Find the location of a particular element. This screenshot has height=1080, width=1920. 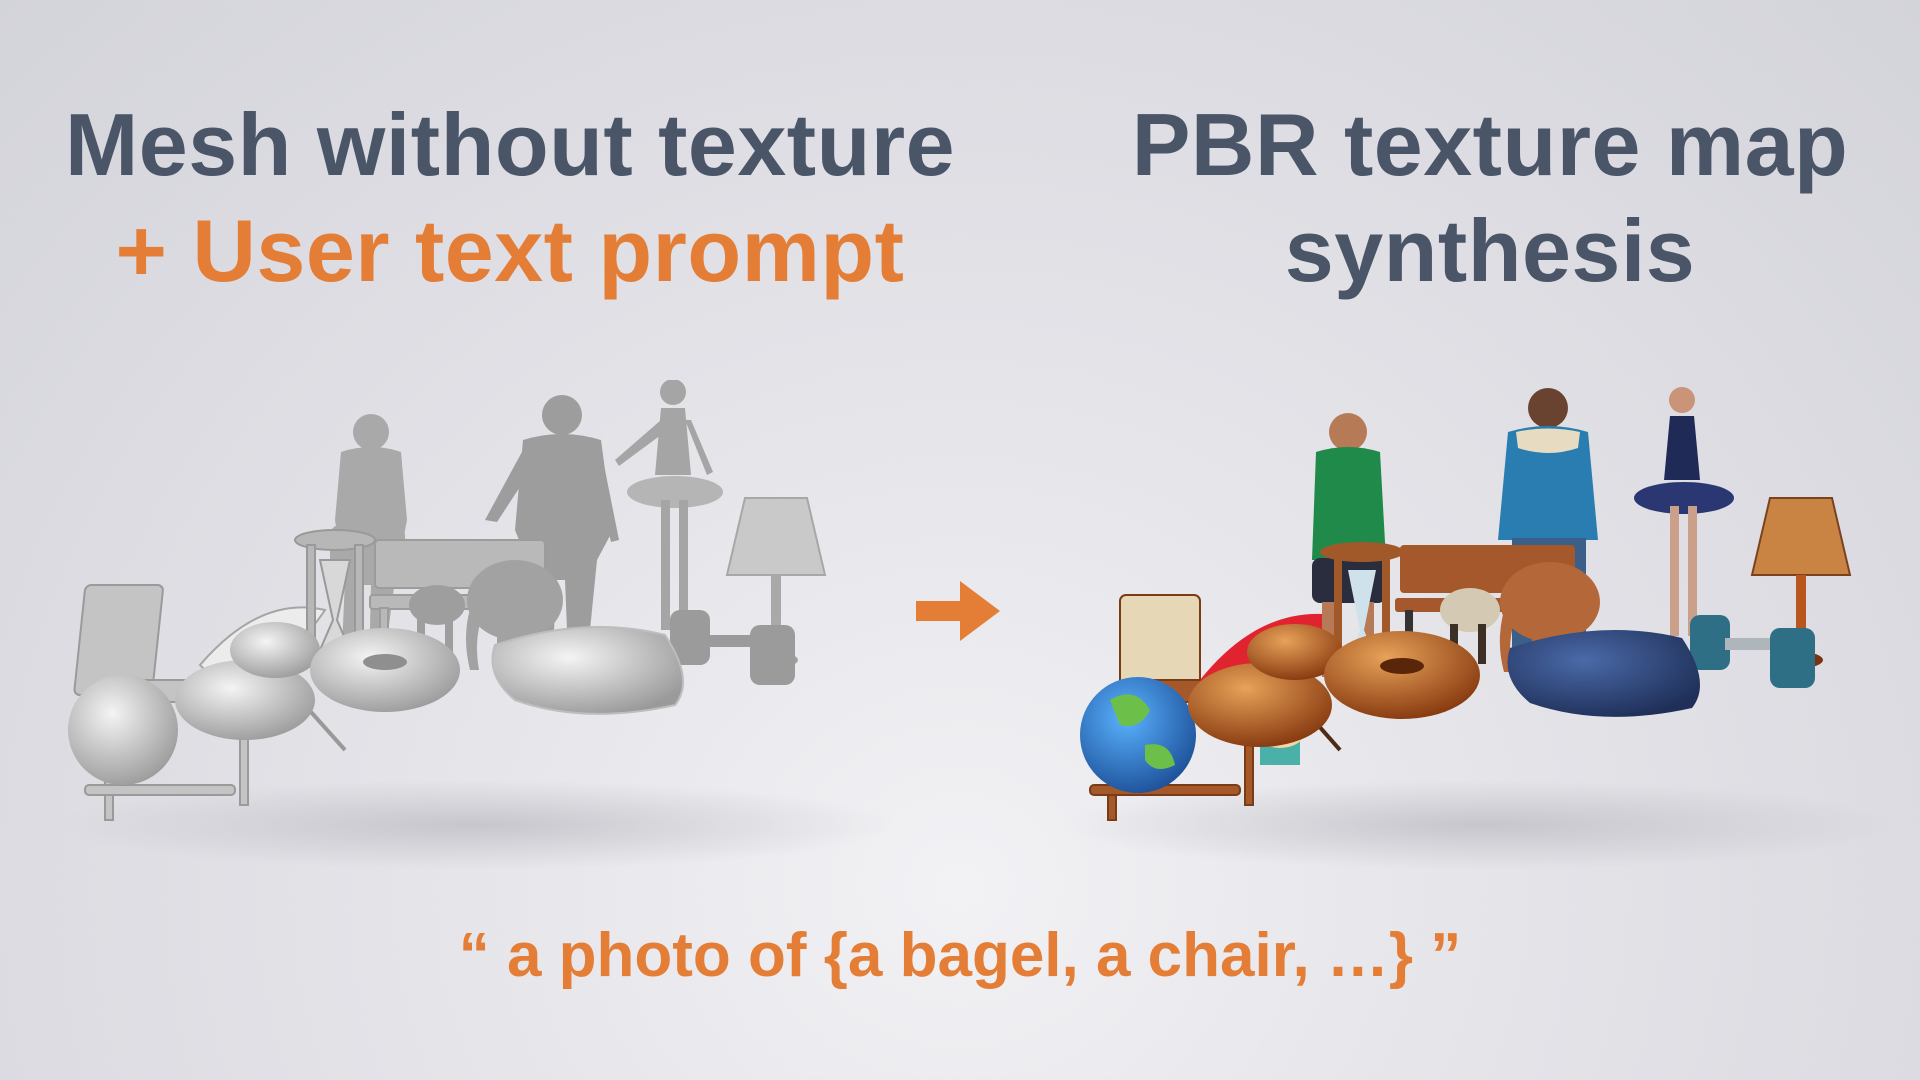

right-heading: PBR texture map synthesis is located at coordinates (1480, 198).